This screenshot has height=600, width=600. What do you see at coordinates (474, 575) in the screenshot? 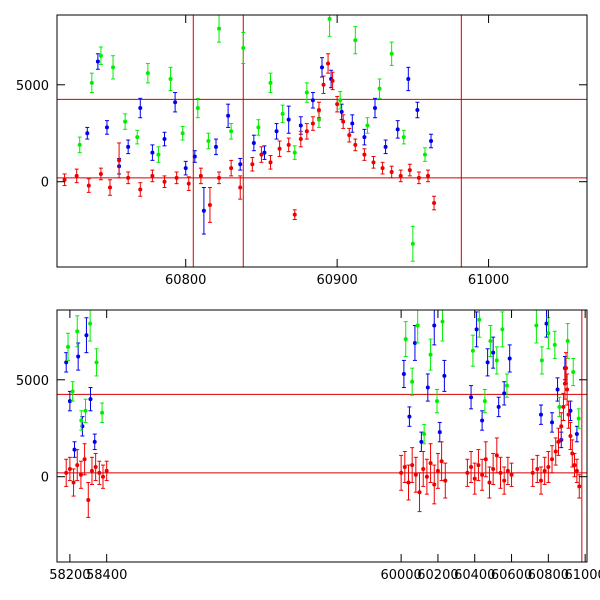
I see `x-tick-label: 60400` at bounding box center [474, 575].